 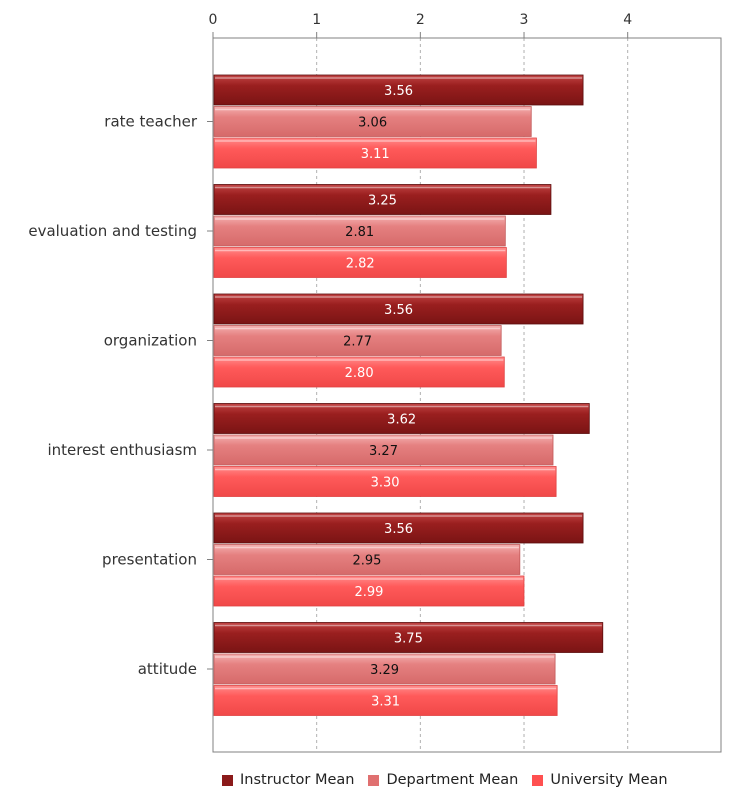 I want to click on bar-value-label: 3.30, so click(x=385, y=483).